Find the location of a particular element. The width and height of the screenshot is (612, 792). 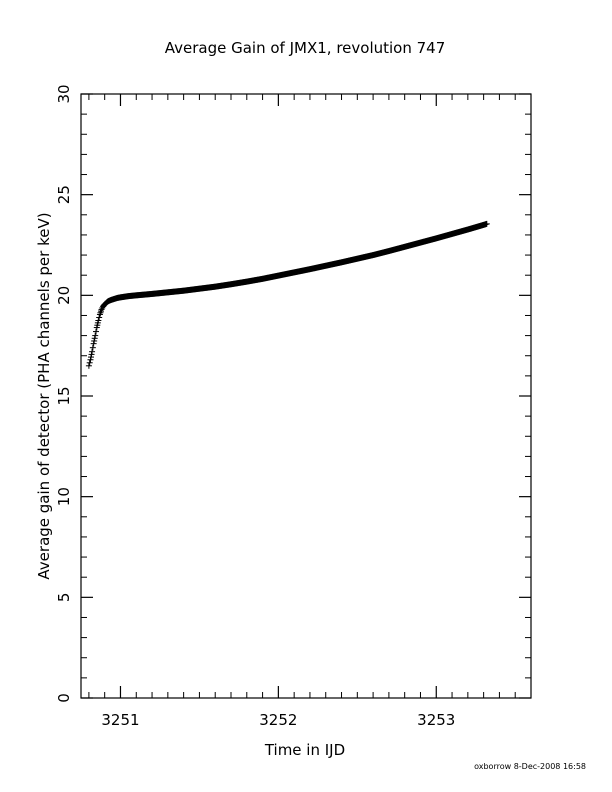

x-tick-labels: 3251 3252 3253 is located at coordinates (278, 720).